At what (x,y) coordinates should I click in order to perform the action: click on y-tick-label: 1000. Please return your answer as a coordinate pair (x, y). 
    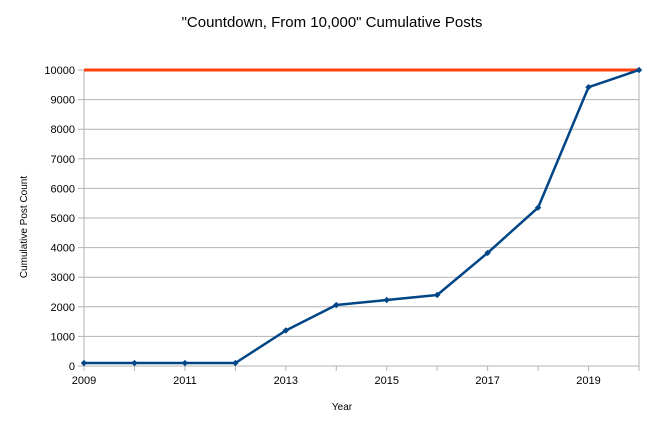
    Looking at the image, I should click on (63, 337).